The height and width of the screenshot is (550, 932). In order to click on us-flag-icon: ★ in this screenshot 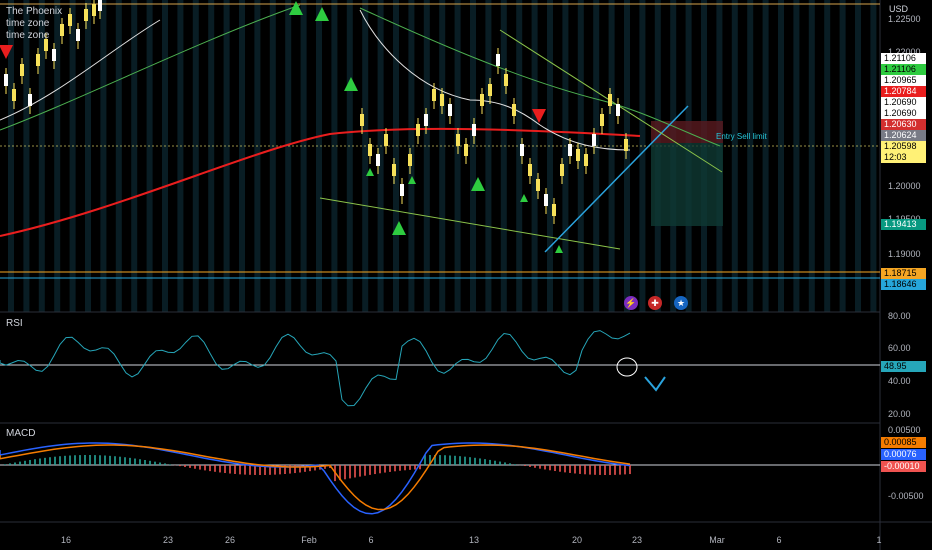, I will do `click(681, 303)`.